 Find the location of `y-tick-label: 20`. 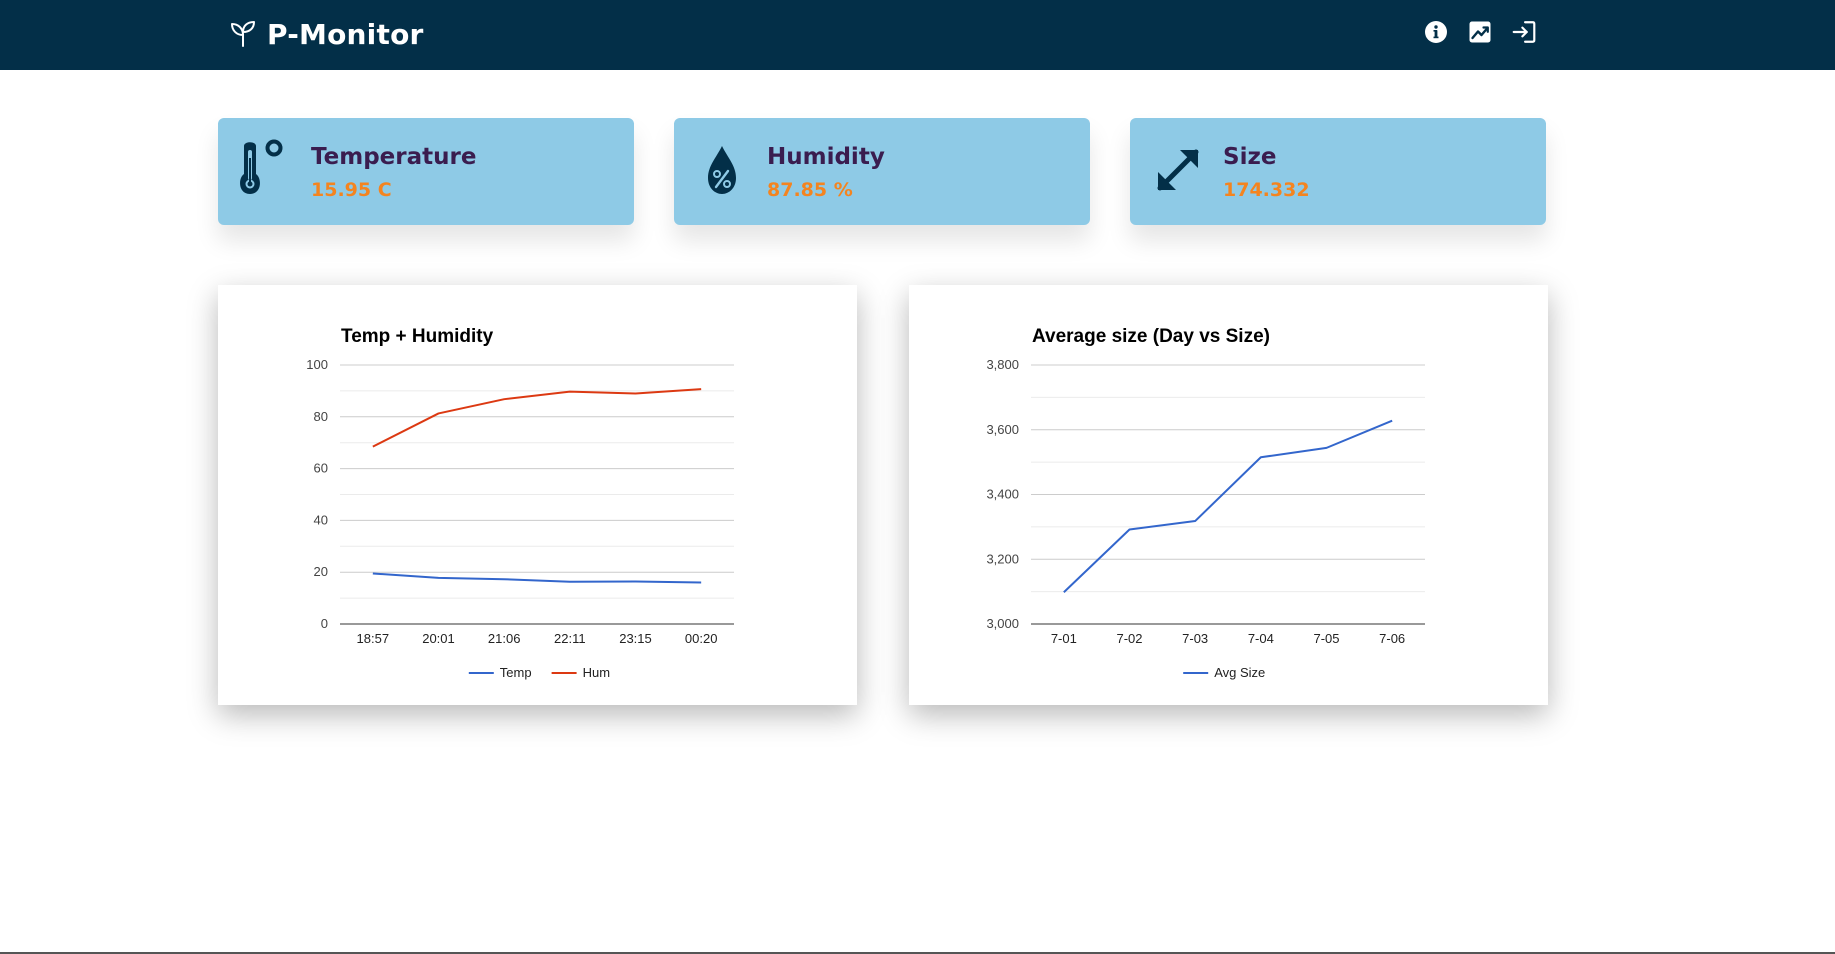

y-tick-label: 20 is located at coordinates (321, 571).